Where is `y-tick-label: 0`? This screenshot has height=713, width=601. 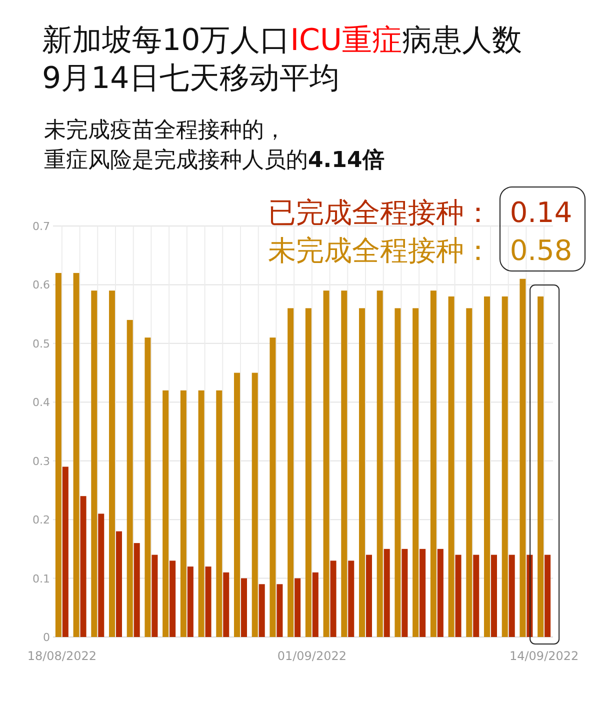 y-tick-label: 0 is located at coordinates (46, 637).